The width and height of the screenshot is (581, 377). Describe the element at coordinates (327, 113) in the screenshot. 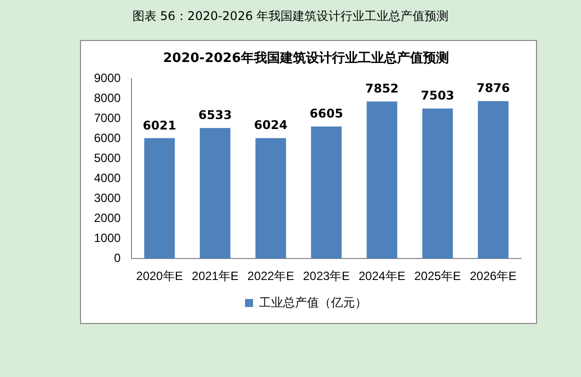

I see `data-label: 6605` at that location.